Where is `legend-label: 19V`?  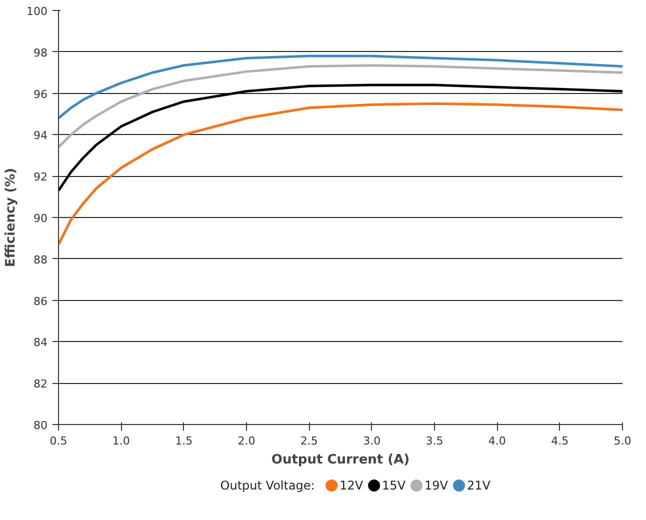
legend-label: 19V is located at coordinates (436, 485).